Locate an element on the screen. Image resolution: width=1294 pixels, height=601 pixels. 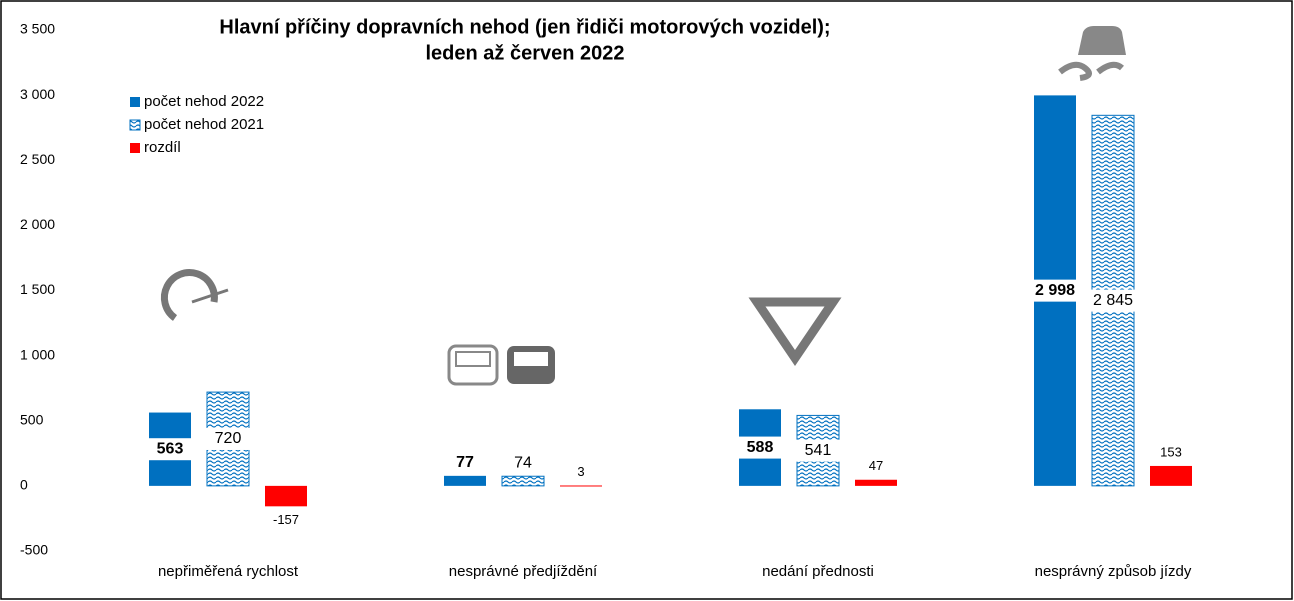
value-label: 3 is located at coordinates (580, 471).